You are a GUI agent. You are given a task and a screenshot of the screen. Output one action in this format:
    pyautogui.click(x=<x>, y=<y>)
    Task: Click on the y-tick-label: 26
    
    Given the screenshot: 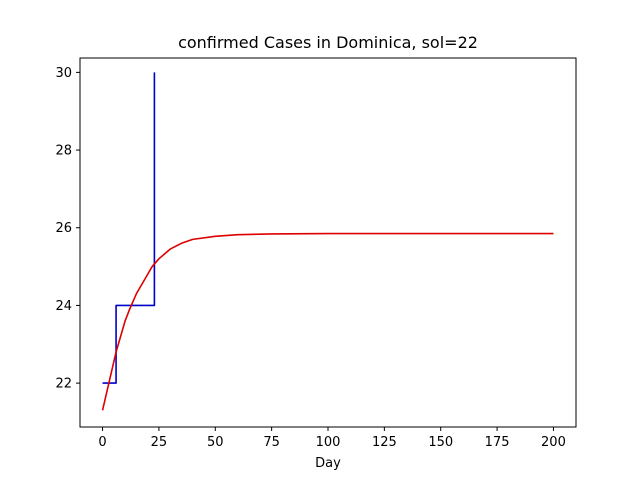 What is the action you would take?
    pyautogui.click(x=63, y=228)
    